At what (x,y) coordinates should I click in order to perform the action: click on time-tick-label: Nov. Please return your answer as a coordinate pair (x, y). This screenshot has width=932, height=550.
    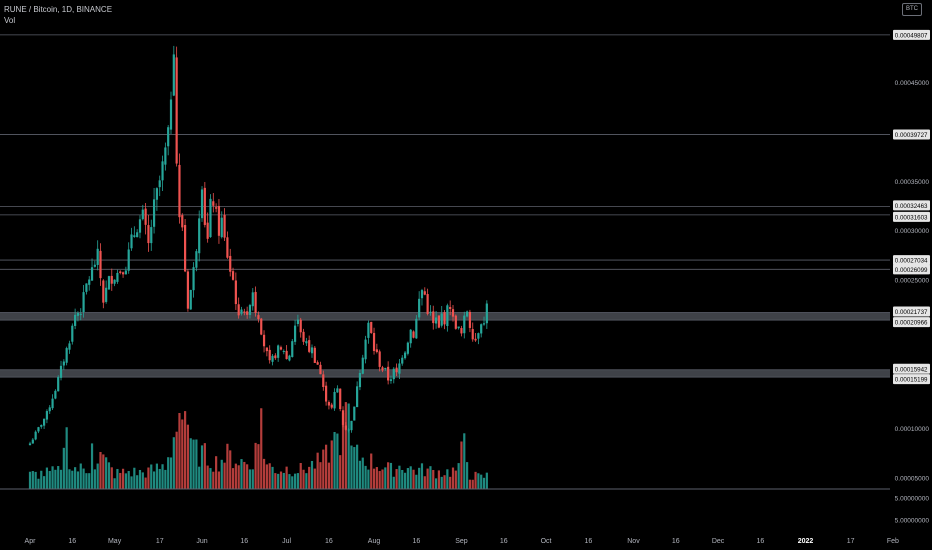
    Looking at the image, I should click on (633, 541).